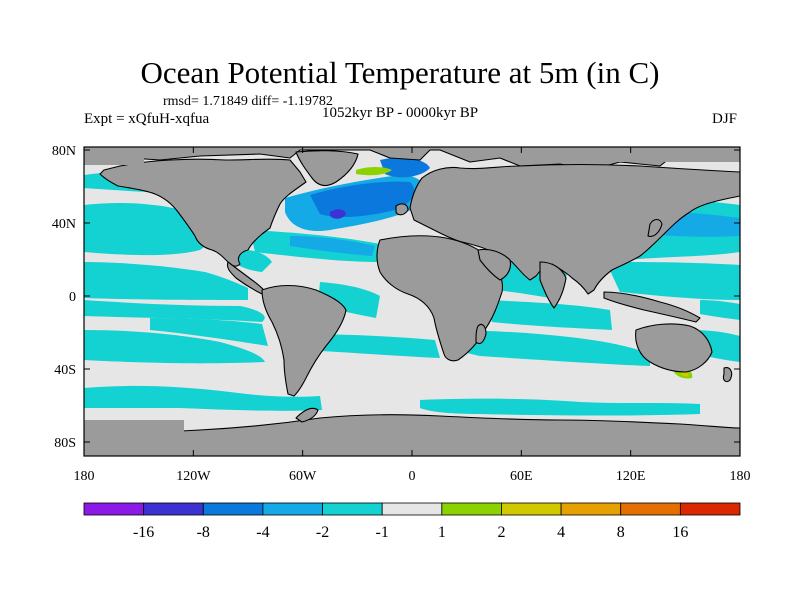  What do you see at coordinates (65, 370) in the screenshot?
I see `lat-tick-label: 40S` at bounding box center [65, 370].